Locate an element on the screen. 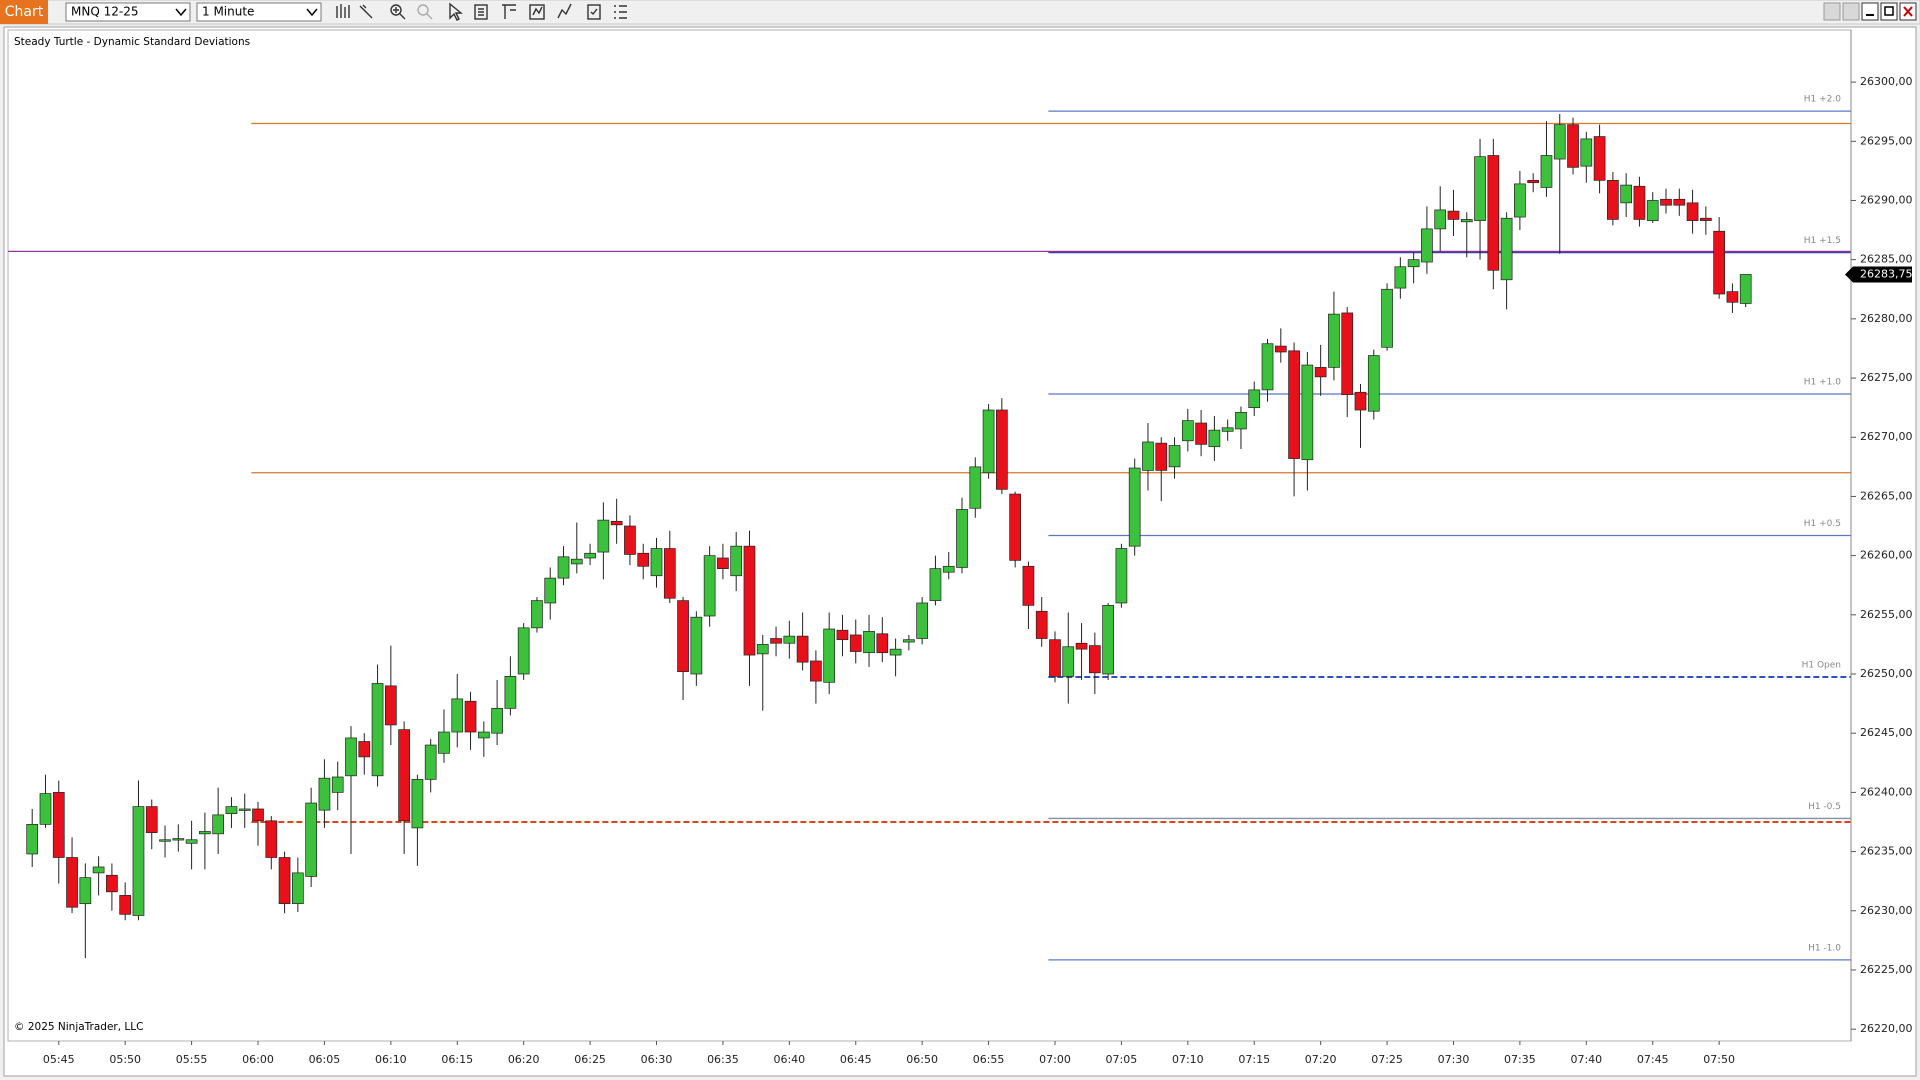 The image size is (1920, 1080). instrument-label: MNQ 12-25 is located at coordinates (104, 12).